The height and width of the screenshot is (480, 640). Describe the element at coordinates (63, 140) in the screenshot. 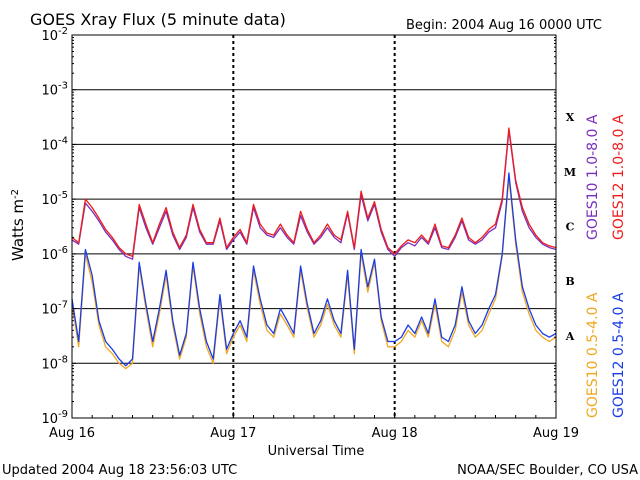

I see `y-tick-exponent: -4` at that location.